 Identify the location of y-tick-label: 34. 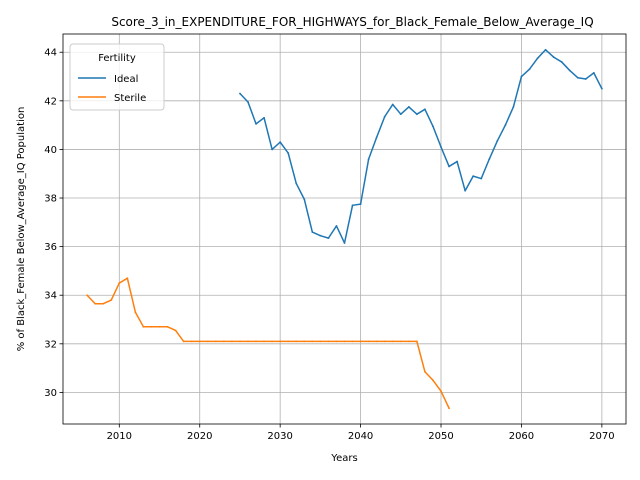
(50, 296).